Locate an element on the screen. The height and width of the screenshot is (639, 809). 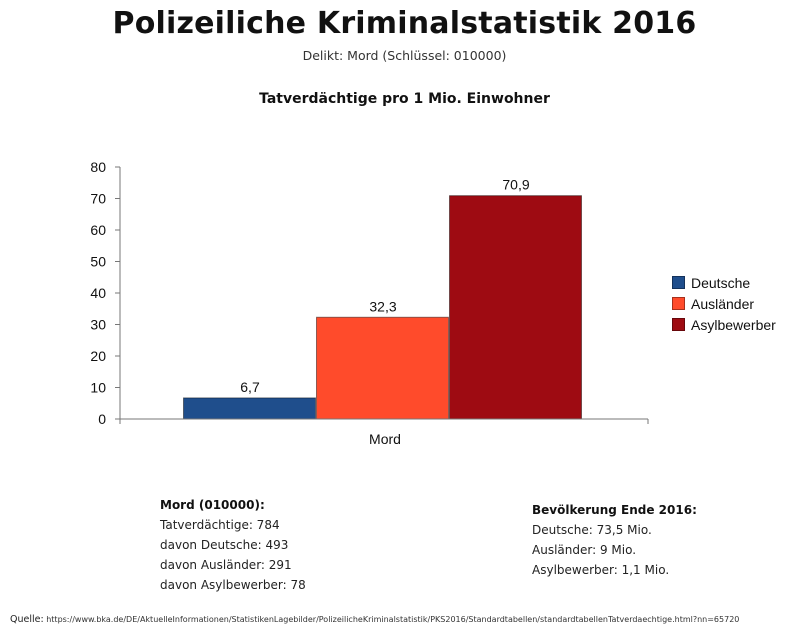
legend: Deutsche Ausländer Asylbewerber is located at coordinates (724, 303).